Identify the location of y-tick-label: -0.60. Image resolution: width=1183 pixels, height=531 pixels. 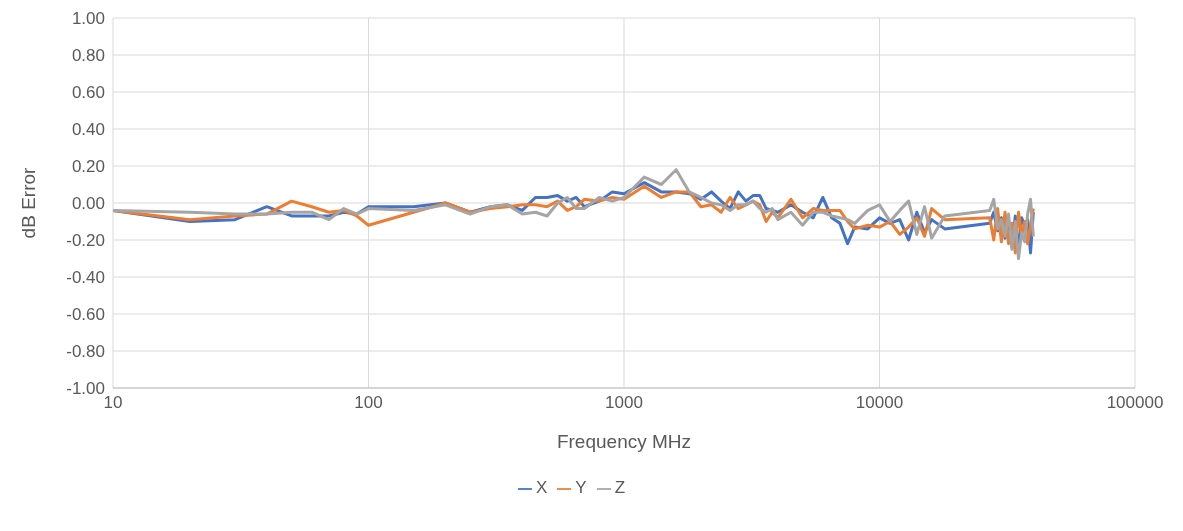
(85, 315).